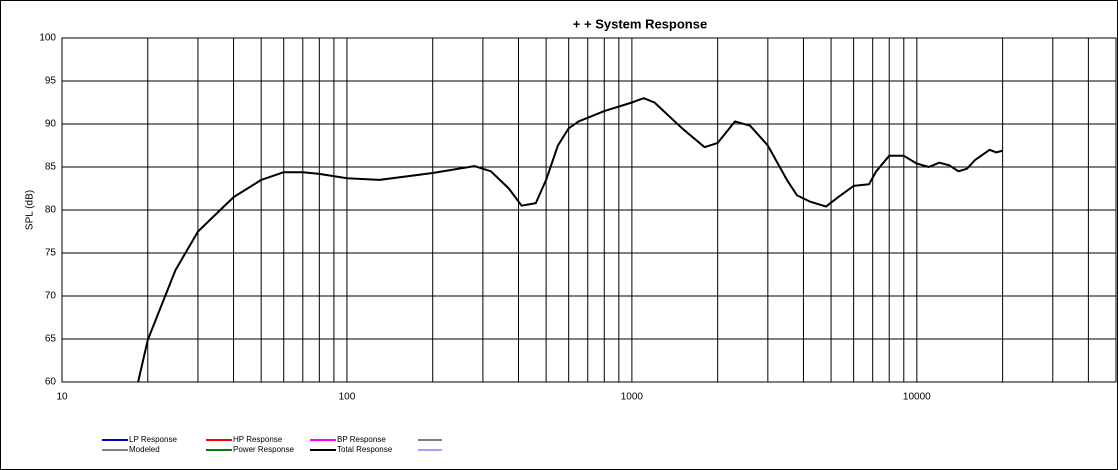  I want to click on y-axis-label: SPL (dB), so click(30, 210).